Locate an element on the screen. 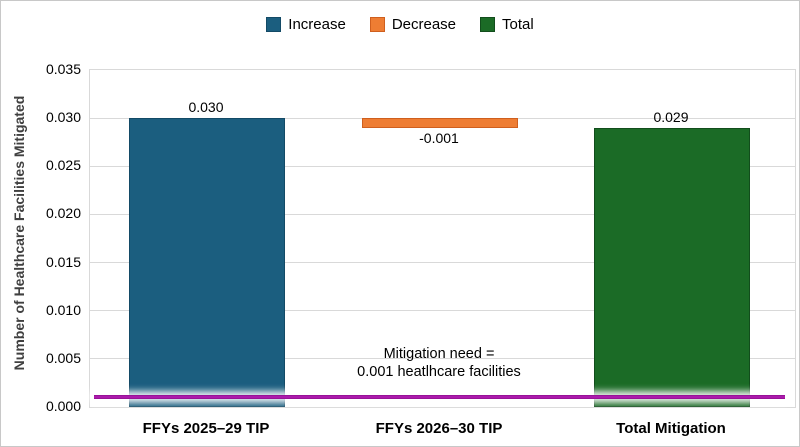 This screenshot has height=447, width=800. bar-decrease is located at coordinates (440, 123).